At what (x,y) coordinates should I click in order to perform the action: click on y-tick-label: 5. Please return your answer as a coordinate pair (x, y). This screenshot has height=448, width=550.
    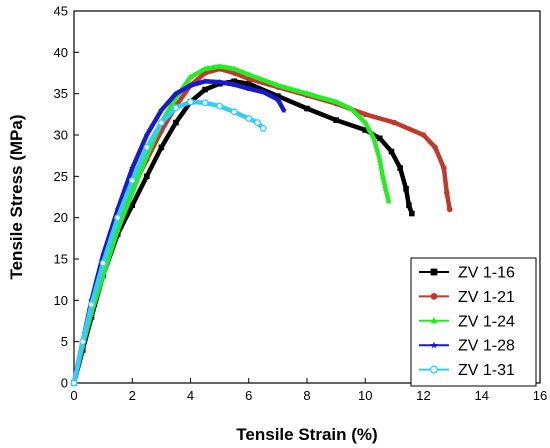
    Looking at the image, I should click on (64, 341).